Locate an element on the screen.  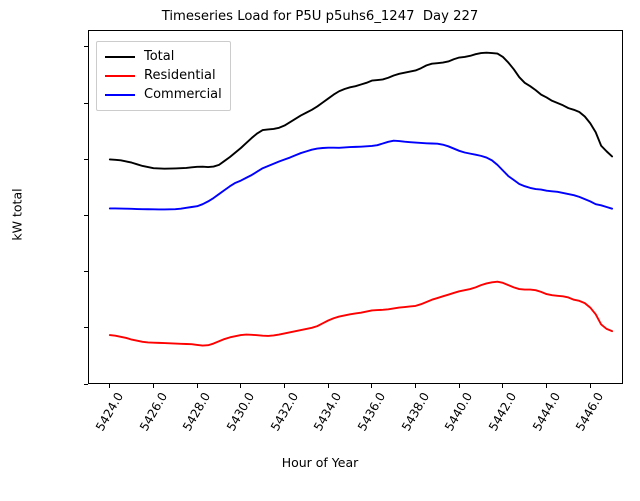
x-tick-label: 5440.0 is located at coordinates (459, 412).